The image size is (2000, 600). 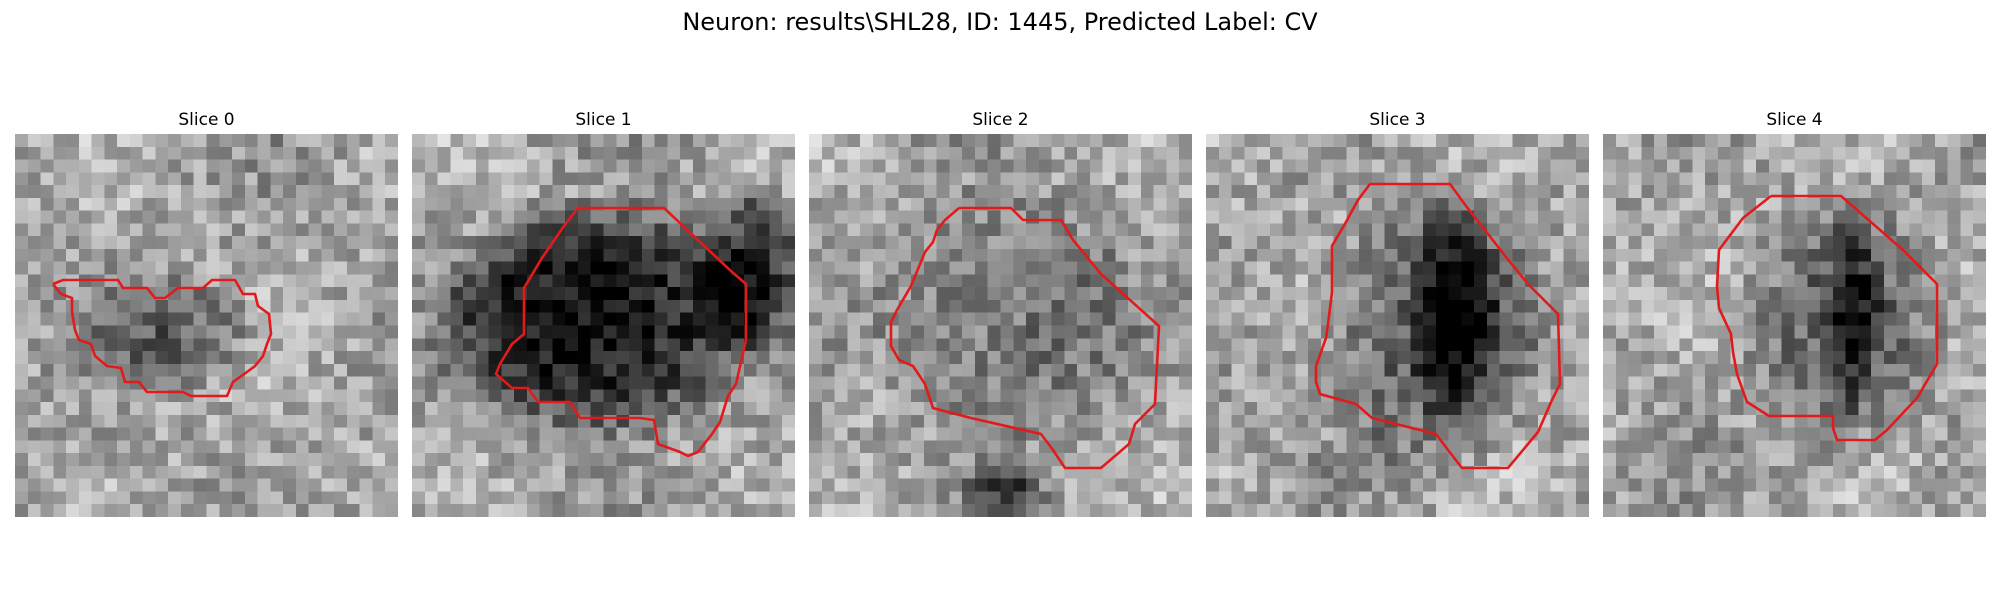 I want to click on slice-panel-1: Slice 1, so click(x=603, y=312).